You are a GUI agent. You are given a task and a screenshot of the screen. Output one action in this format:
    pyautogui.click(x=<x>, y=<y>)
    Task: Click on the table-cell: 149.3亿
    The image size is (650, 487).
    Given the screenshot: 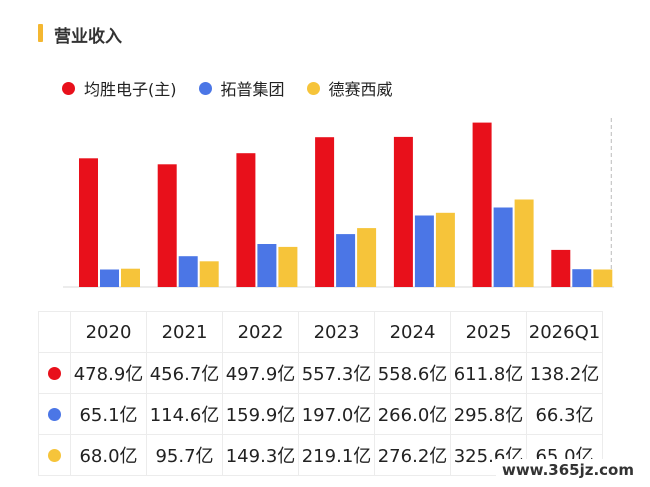 What is the action you would take?
    pyautogui.click(x=260, y=455)
    